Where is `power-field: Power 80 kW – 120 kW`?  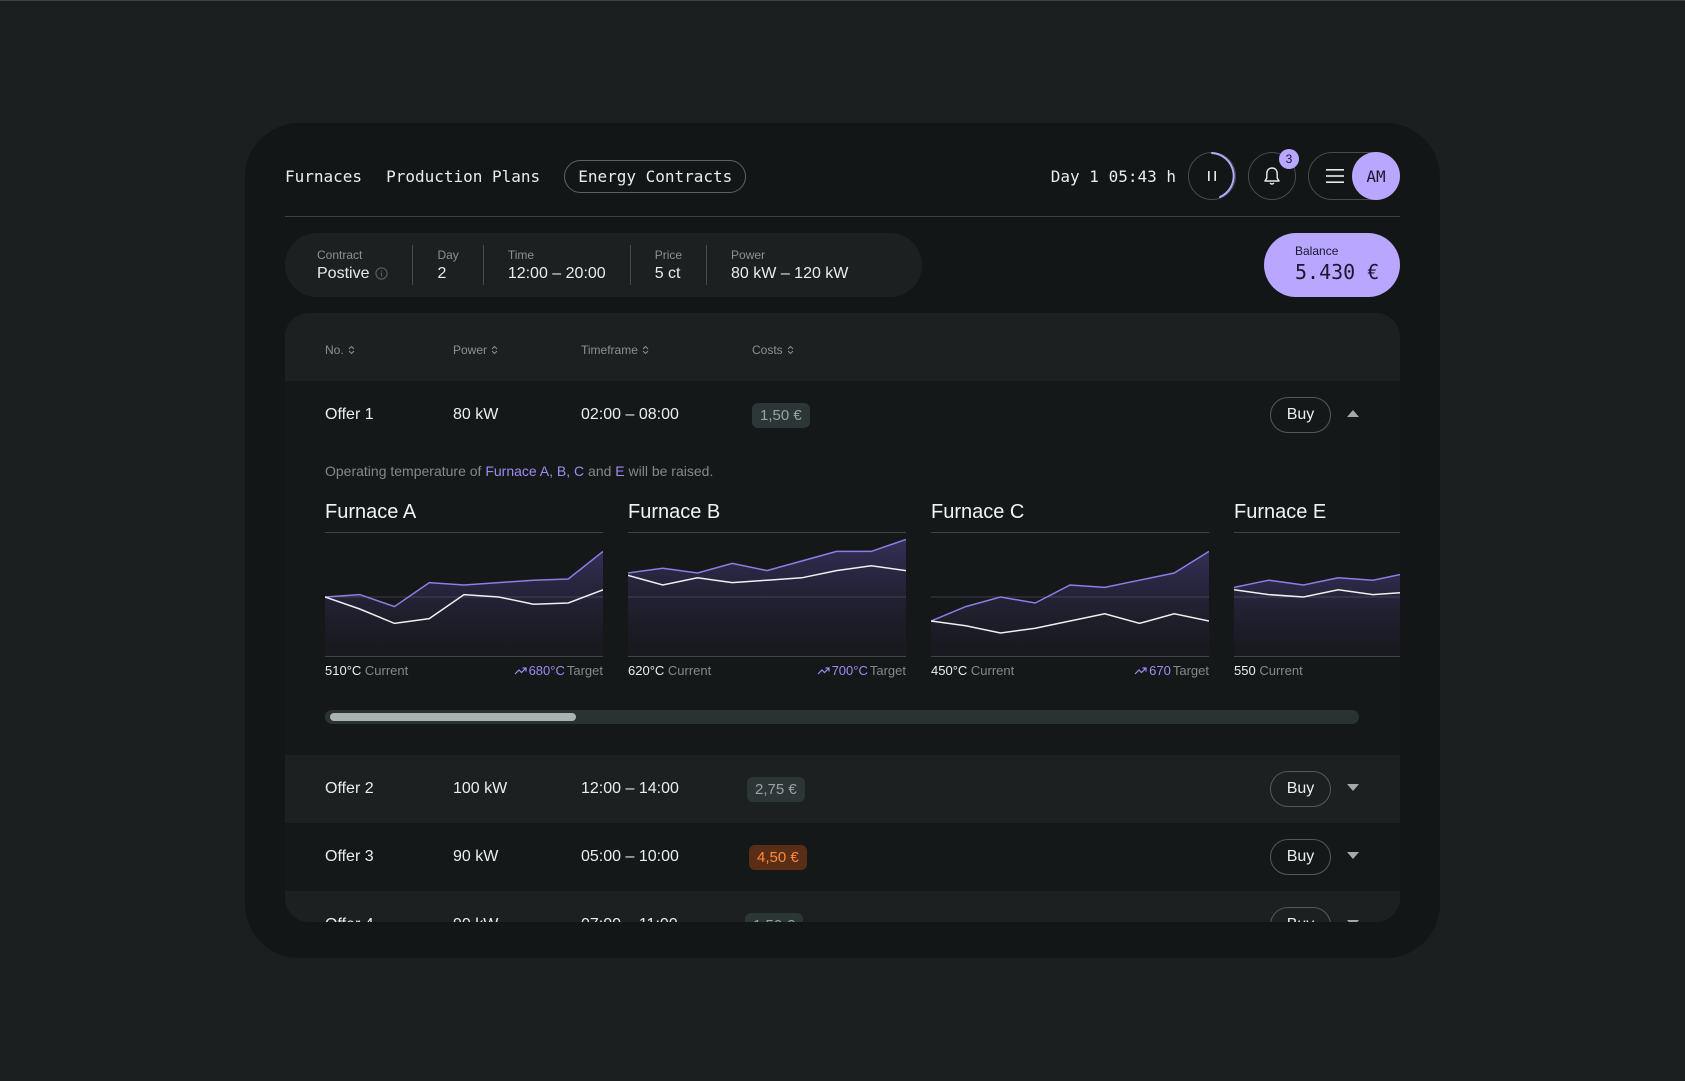
power-field: Power 80 kW – 120 kW is located at coordinates (789, 265).